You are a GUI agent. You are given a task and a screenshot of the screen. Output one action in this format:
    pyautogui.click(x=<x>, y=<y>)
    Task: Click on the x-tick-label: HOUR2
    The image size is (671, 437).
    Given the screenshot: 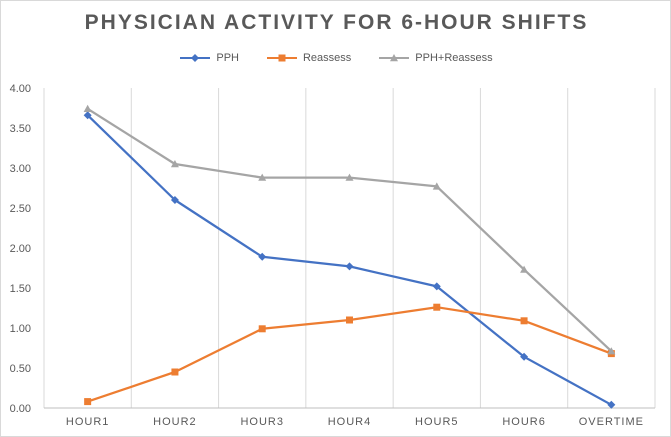 What is the action you would take?
    pyautogui.click(x=175, y=422)
    